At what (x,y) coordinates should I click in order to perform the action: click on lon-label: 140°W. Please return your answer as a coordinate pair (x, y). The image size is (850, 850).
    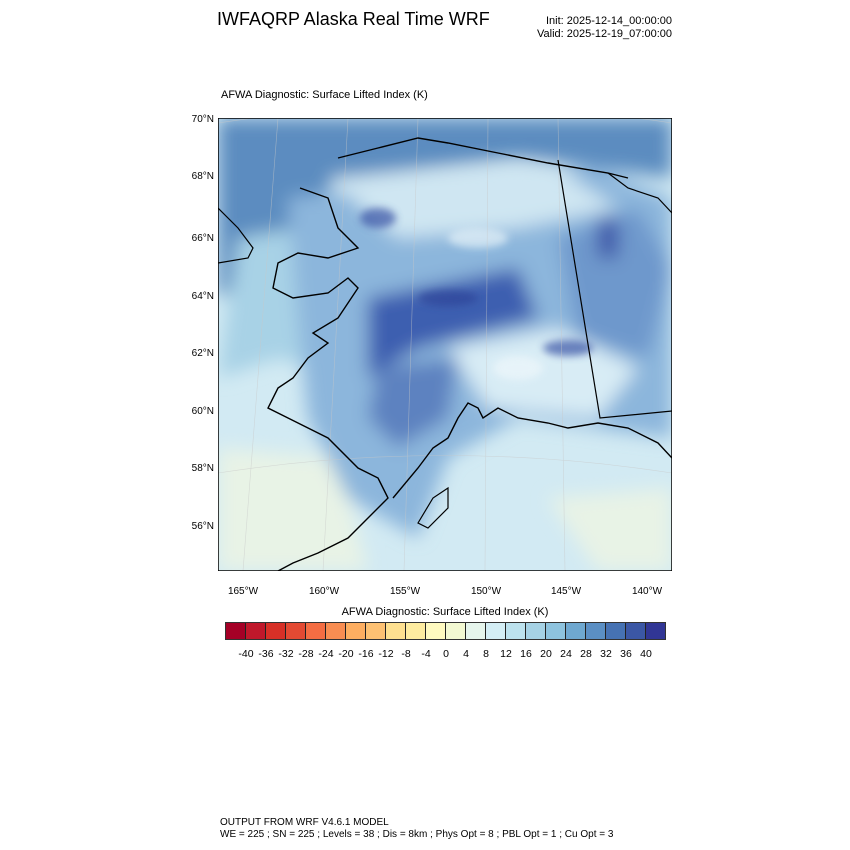
    Looking at the image, I should click on (647, 591).